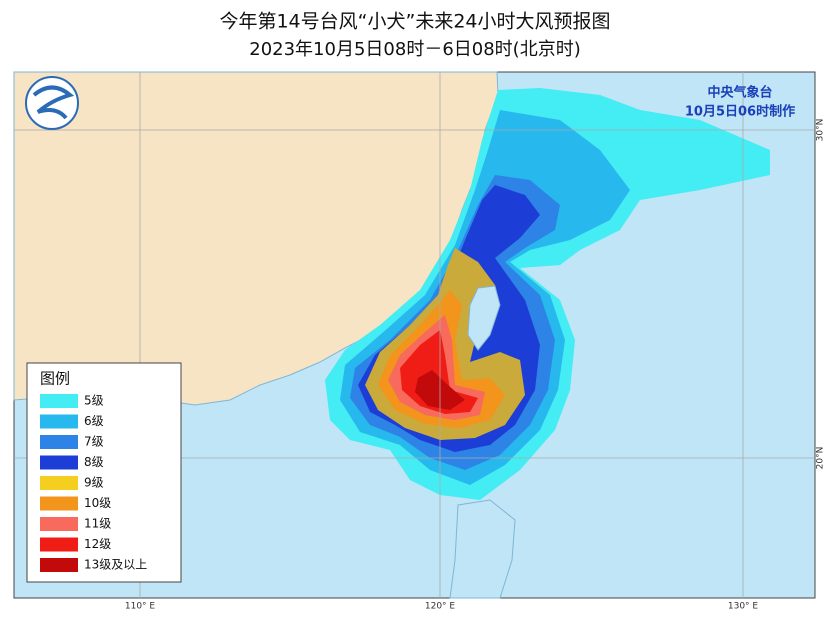 The width and height of the screenshot is (831, 639). Describe the element at coordinates (440, 607) in the screenshot. I see `lon-label: 120° E` at that location.